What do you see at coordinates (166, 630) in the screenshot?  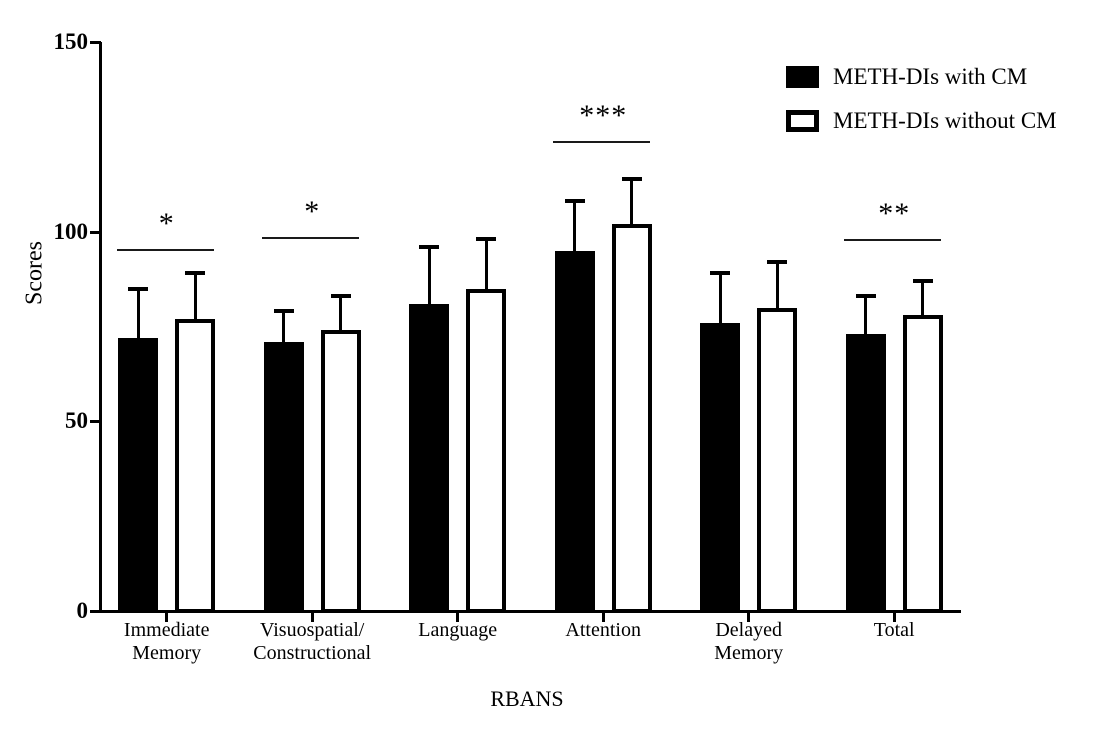 I see `category-label: Immediate` at bounding box center [166, 630].